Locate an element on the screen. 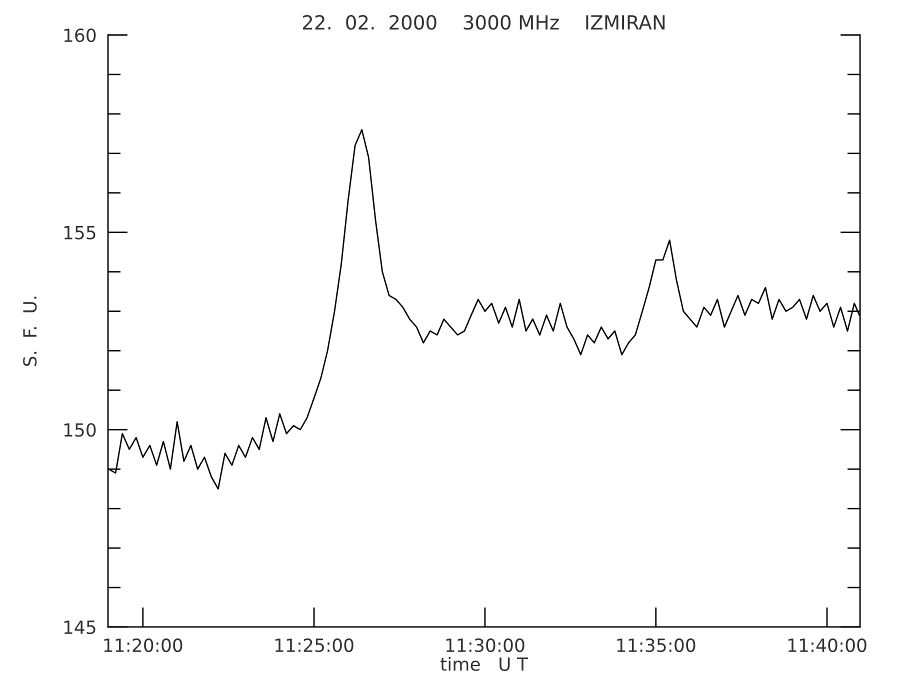 The width and height of the screenshot is (900, 700). x-tick-label: 11:25:00 is located at coordinates (314, 645).